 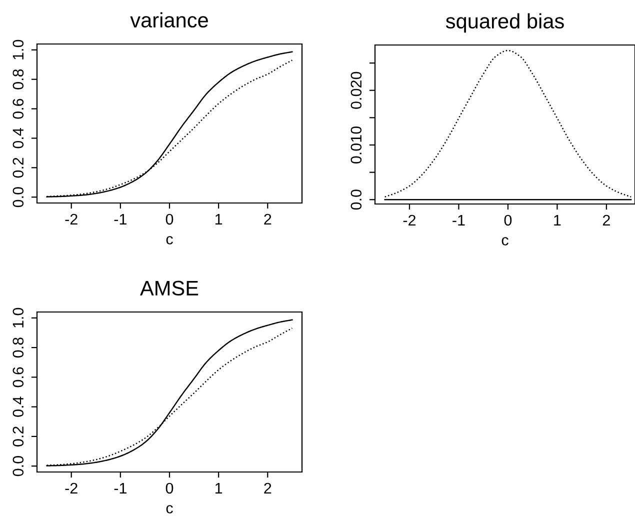 What do you see at coordinates (169, 20) in the screenshot?
I see `chart-title: variance` at bounding box center [169, 20].